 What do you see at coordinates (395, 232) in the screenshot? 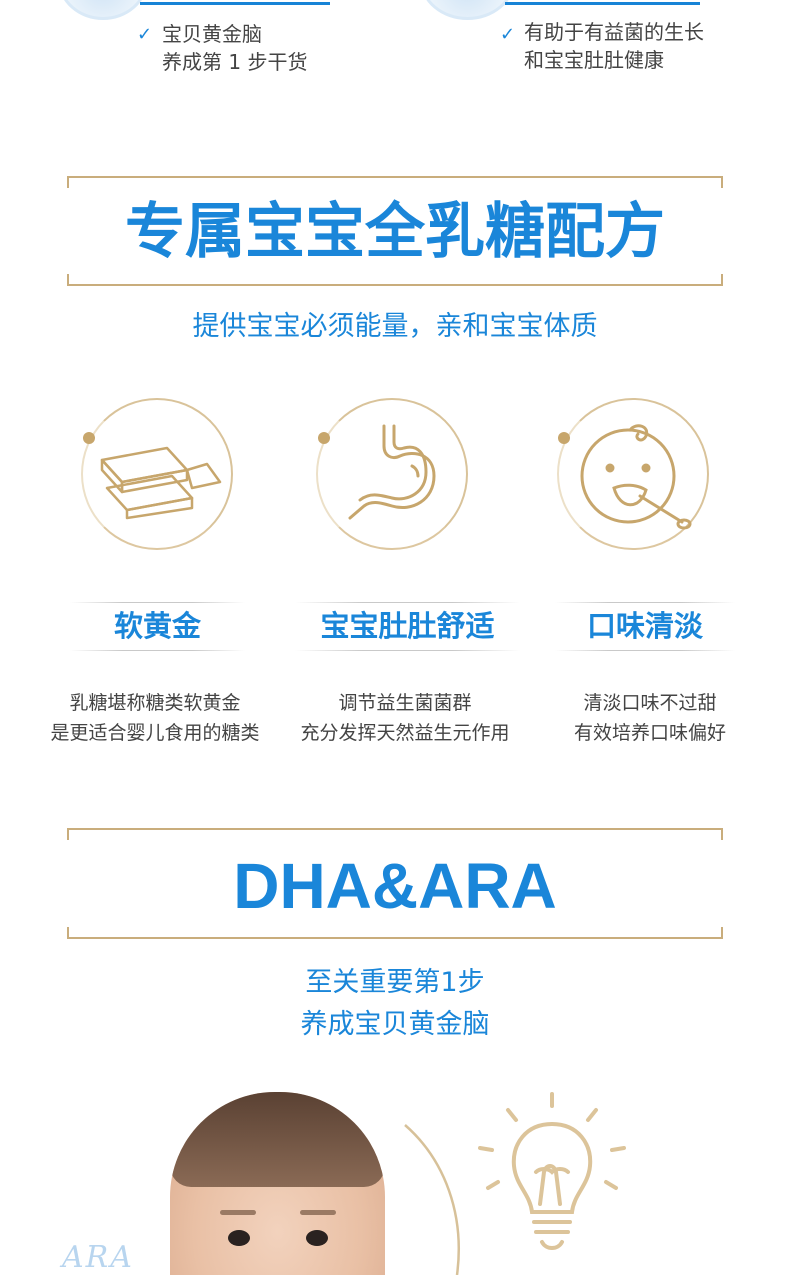
I see `section-title: 专属宝宝全乳糖配方` at bounding box center [395, 232].